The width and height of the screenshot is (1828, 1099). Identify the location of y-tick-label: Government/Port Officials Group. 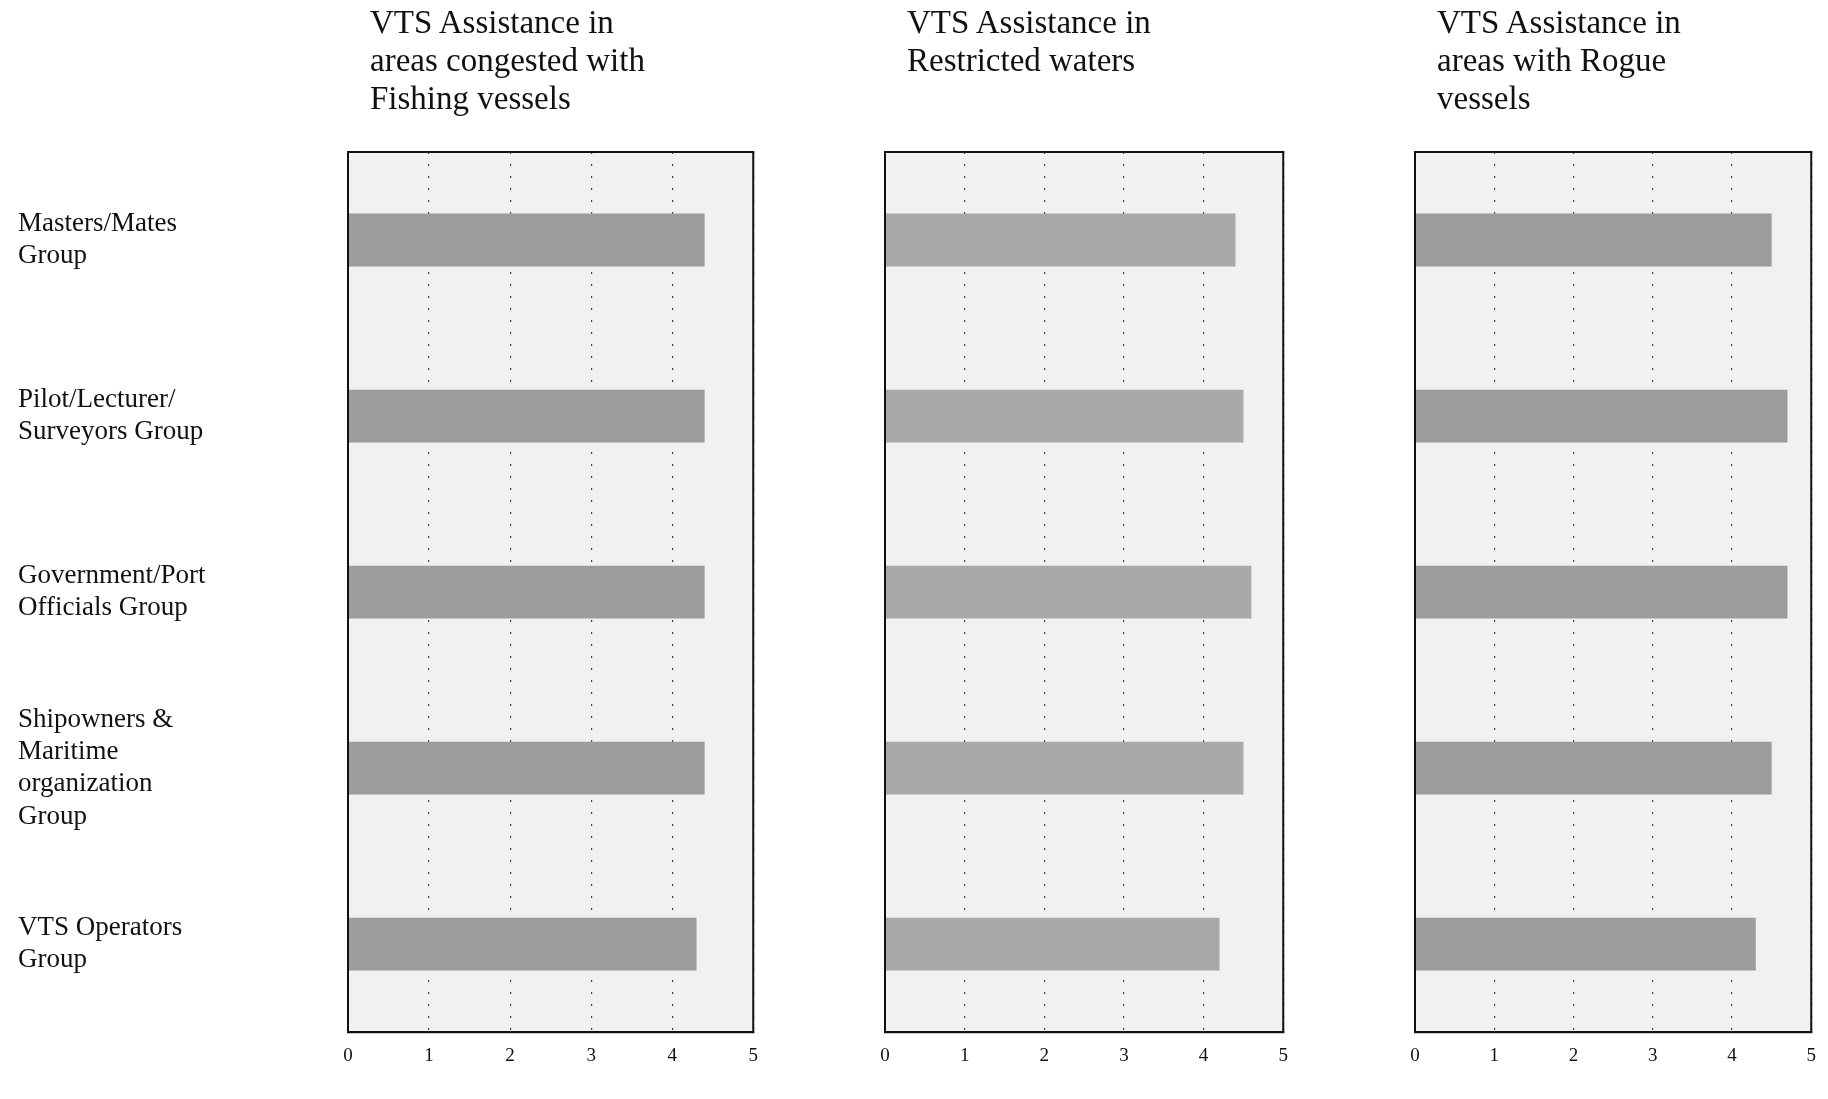
(112, 590).